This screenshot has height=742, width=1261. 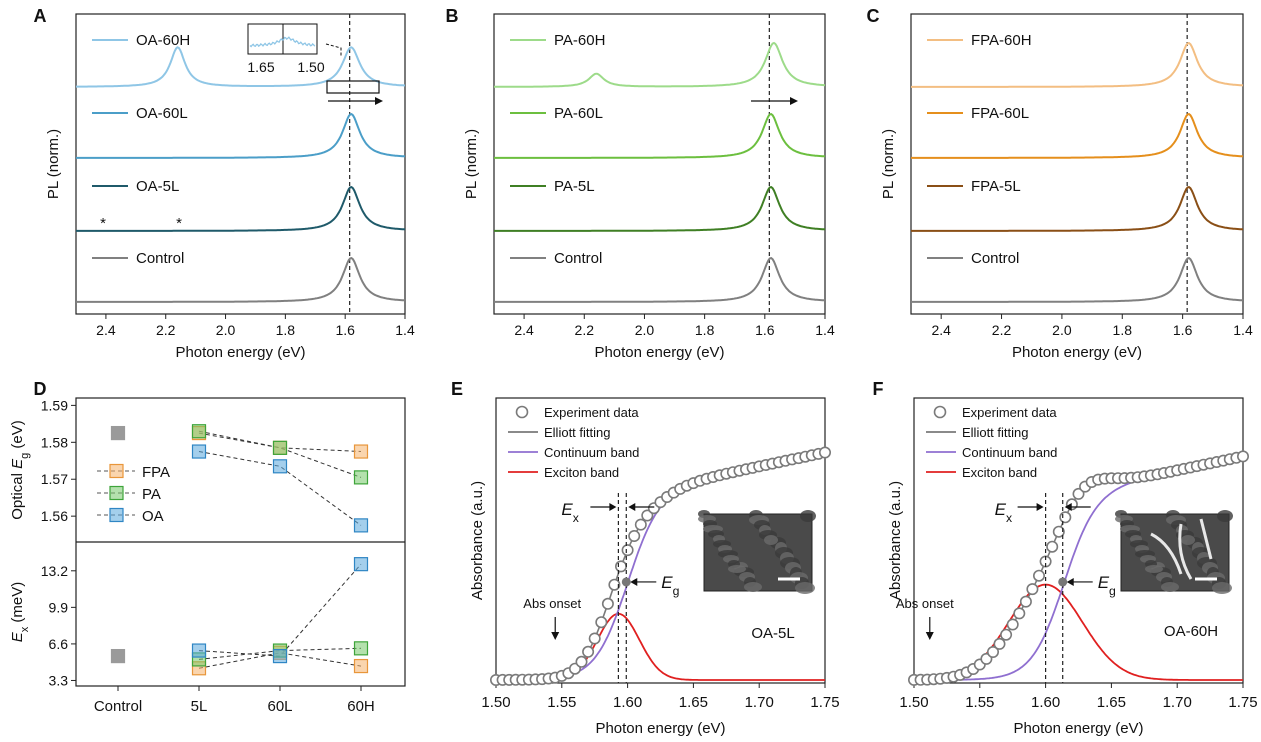 I want to click on x-tick-label: 60L, so click(x=279, y=706).